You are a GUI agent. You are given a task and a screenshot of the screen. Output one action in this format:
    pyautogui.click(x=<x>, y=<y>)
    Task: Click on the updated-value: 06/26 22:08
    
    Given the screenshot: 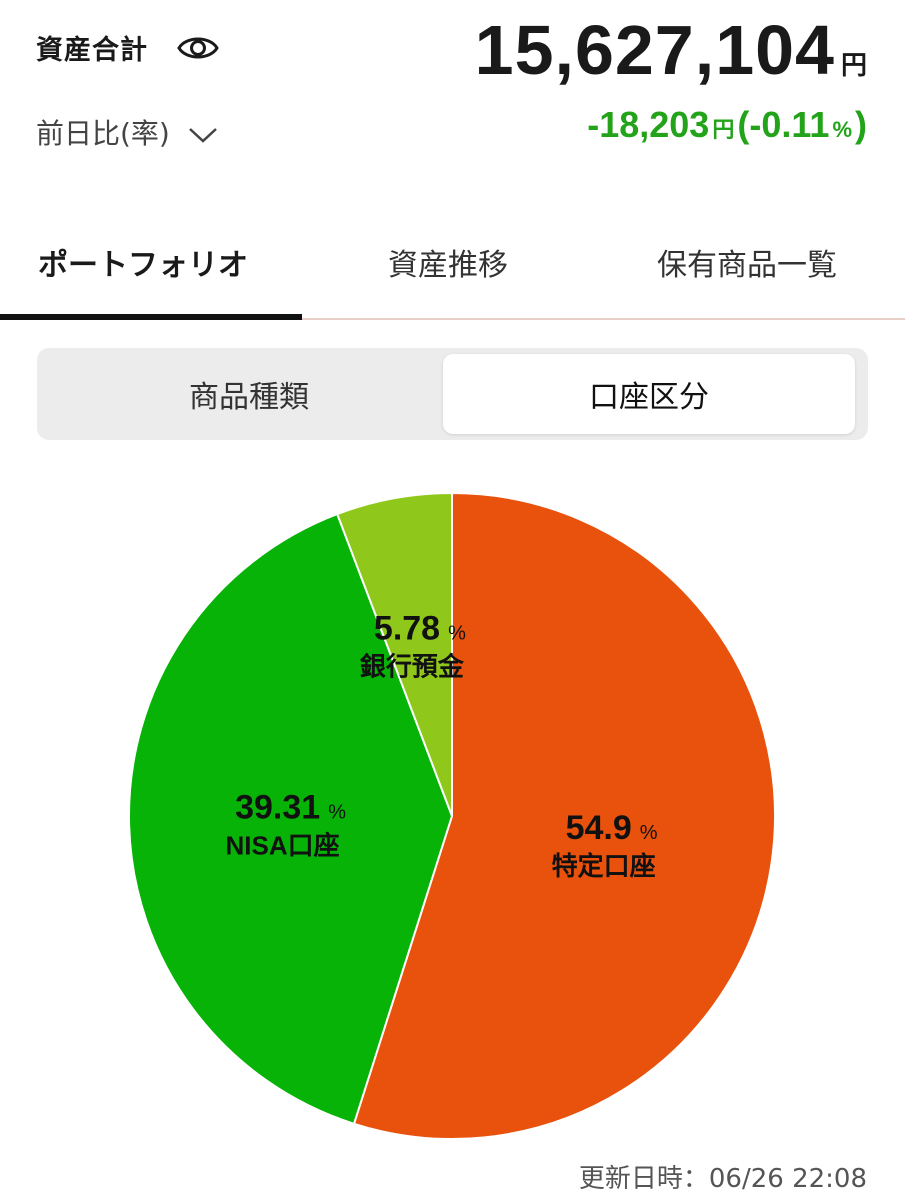 What is the action you would take?
    pyautogui.click(x=787, y=1179)
    